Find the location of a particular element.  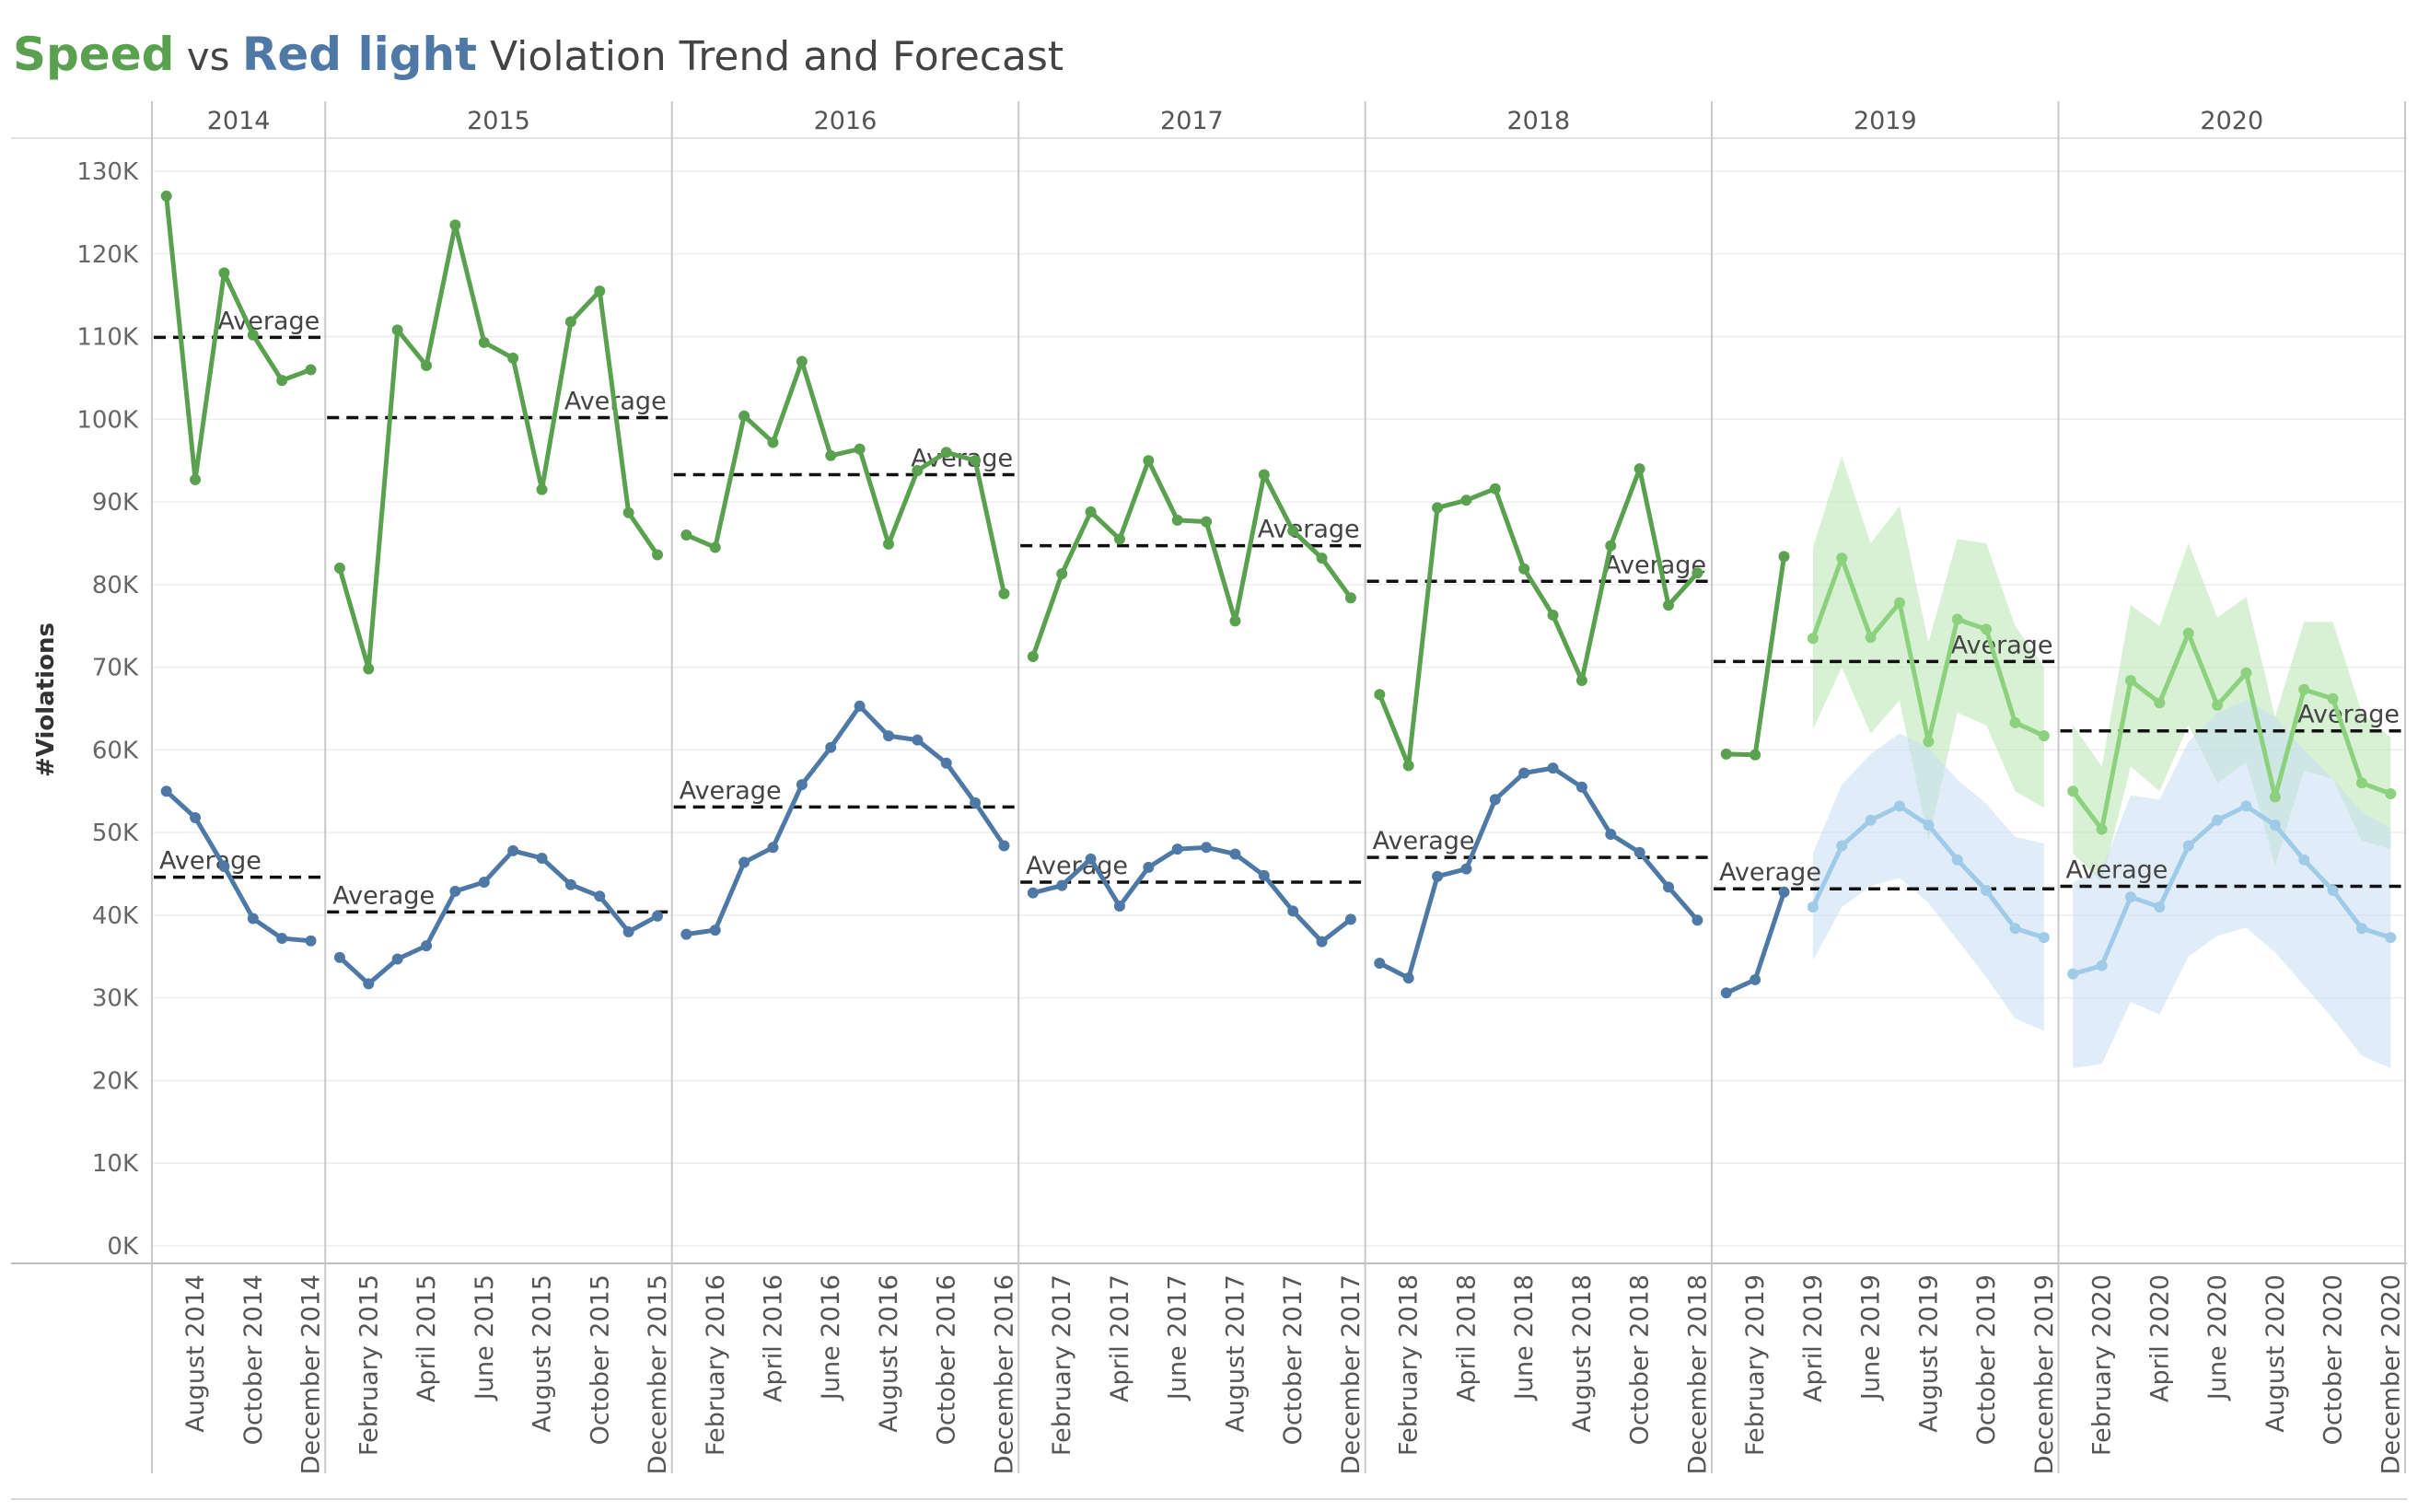

speed-forecast-line is located at coordinates (2231, 732).